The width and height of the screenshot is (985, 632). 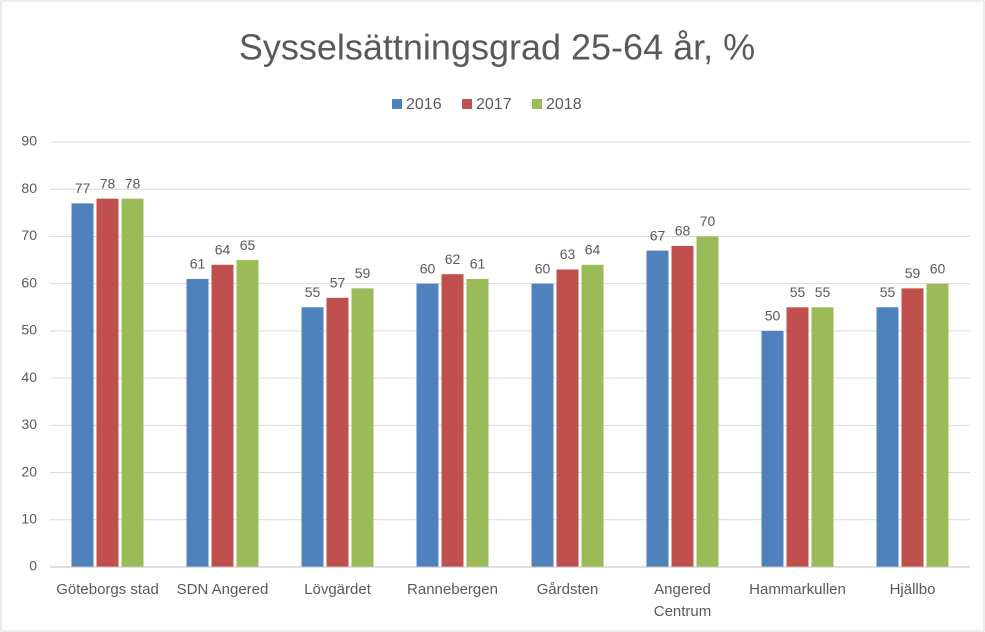 I want to click on y-tick-label: 20, so click(x=29, y=471).